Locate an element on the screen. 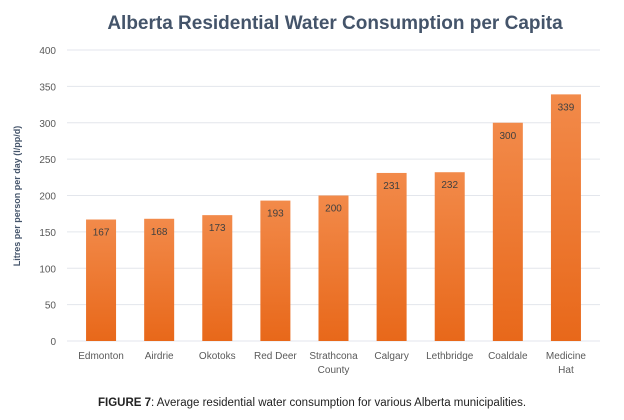 This screenshot has height=420, width=624. y-axis-label: Litres per person per day (l/pp/d) is located at coordinates (17, 196).